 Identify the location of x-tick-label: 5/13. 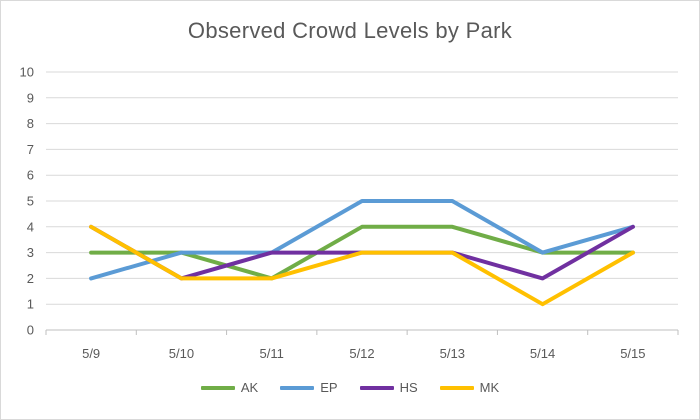
(452, 353).